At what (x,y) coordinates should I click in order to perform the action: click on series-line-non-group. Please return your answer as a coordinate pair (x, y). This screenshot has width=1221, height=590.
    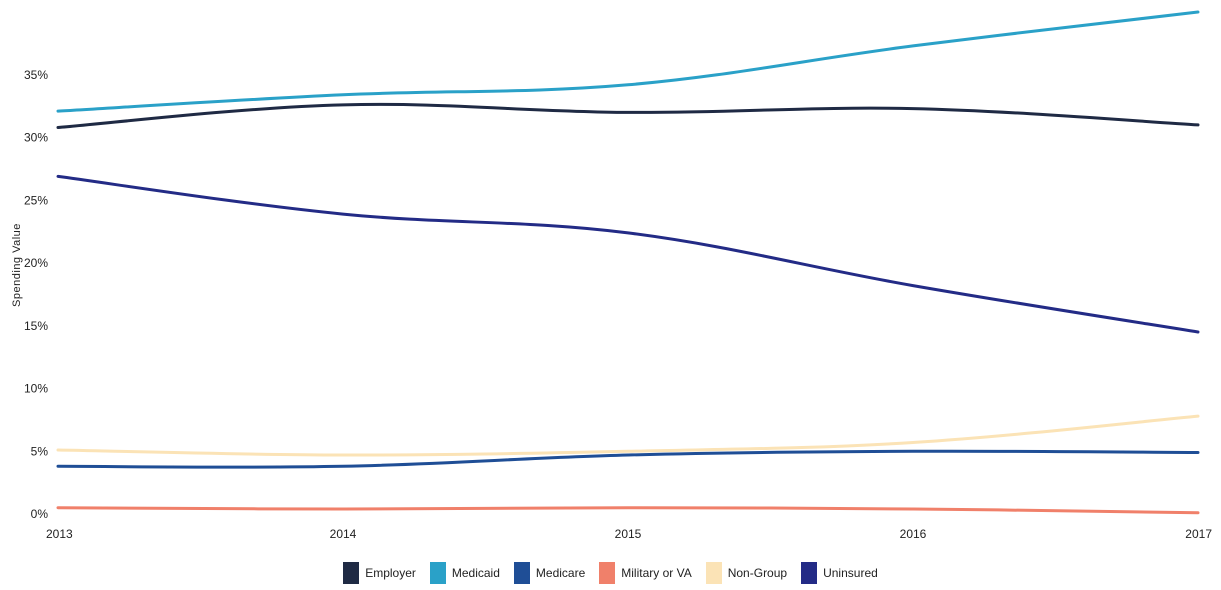
    Looking at the image, I should click on (628, 435).